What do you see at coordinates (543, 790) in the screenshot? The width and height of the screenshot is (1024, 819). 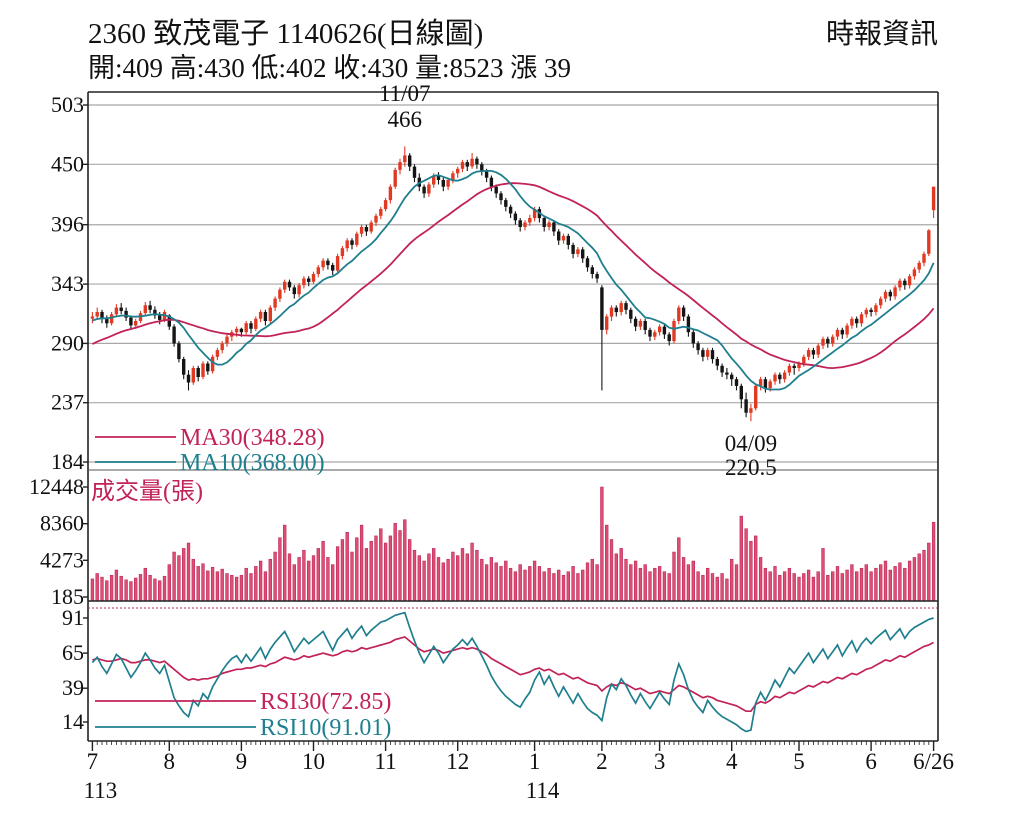 I see `year-label: 114` at bounding box center [543, 790].